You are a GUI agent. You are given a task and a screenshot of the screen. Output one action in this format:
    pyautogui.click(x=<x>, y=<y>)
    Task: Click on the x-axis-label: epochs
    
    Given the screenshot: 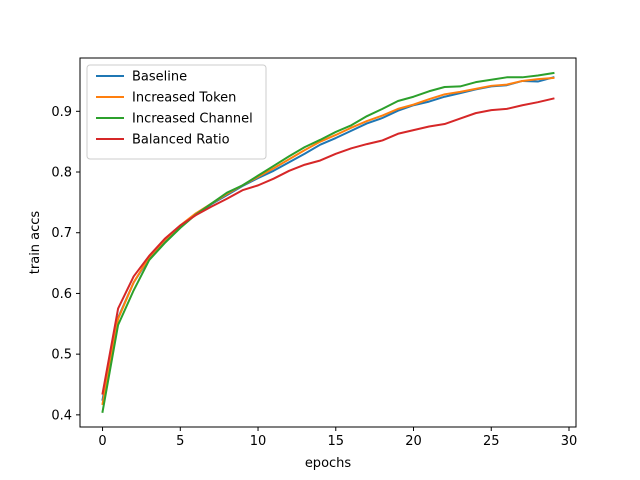 What is the action you would take?
    pyautogui.click(x=328, y=463)
    